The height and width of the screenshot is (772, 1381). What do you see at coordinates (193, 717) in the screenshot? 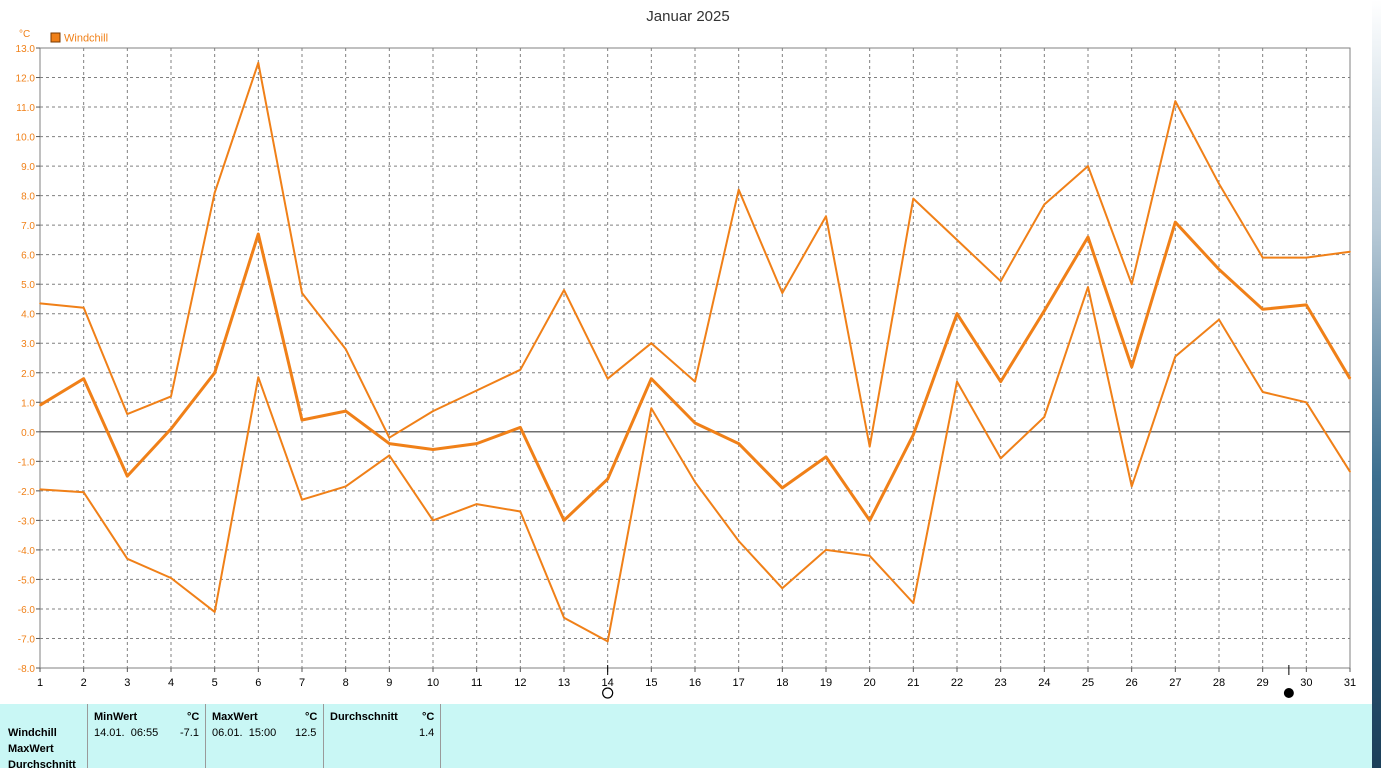
I see `min-unit: °C` at bounding box center [193, 717].